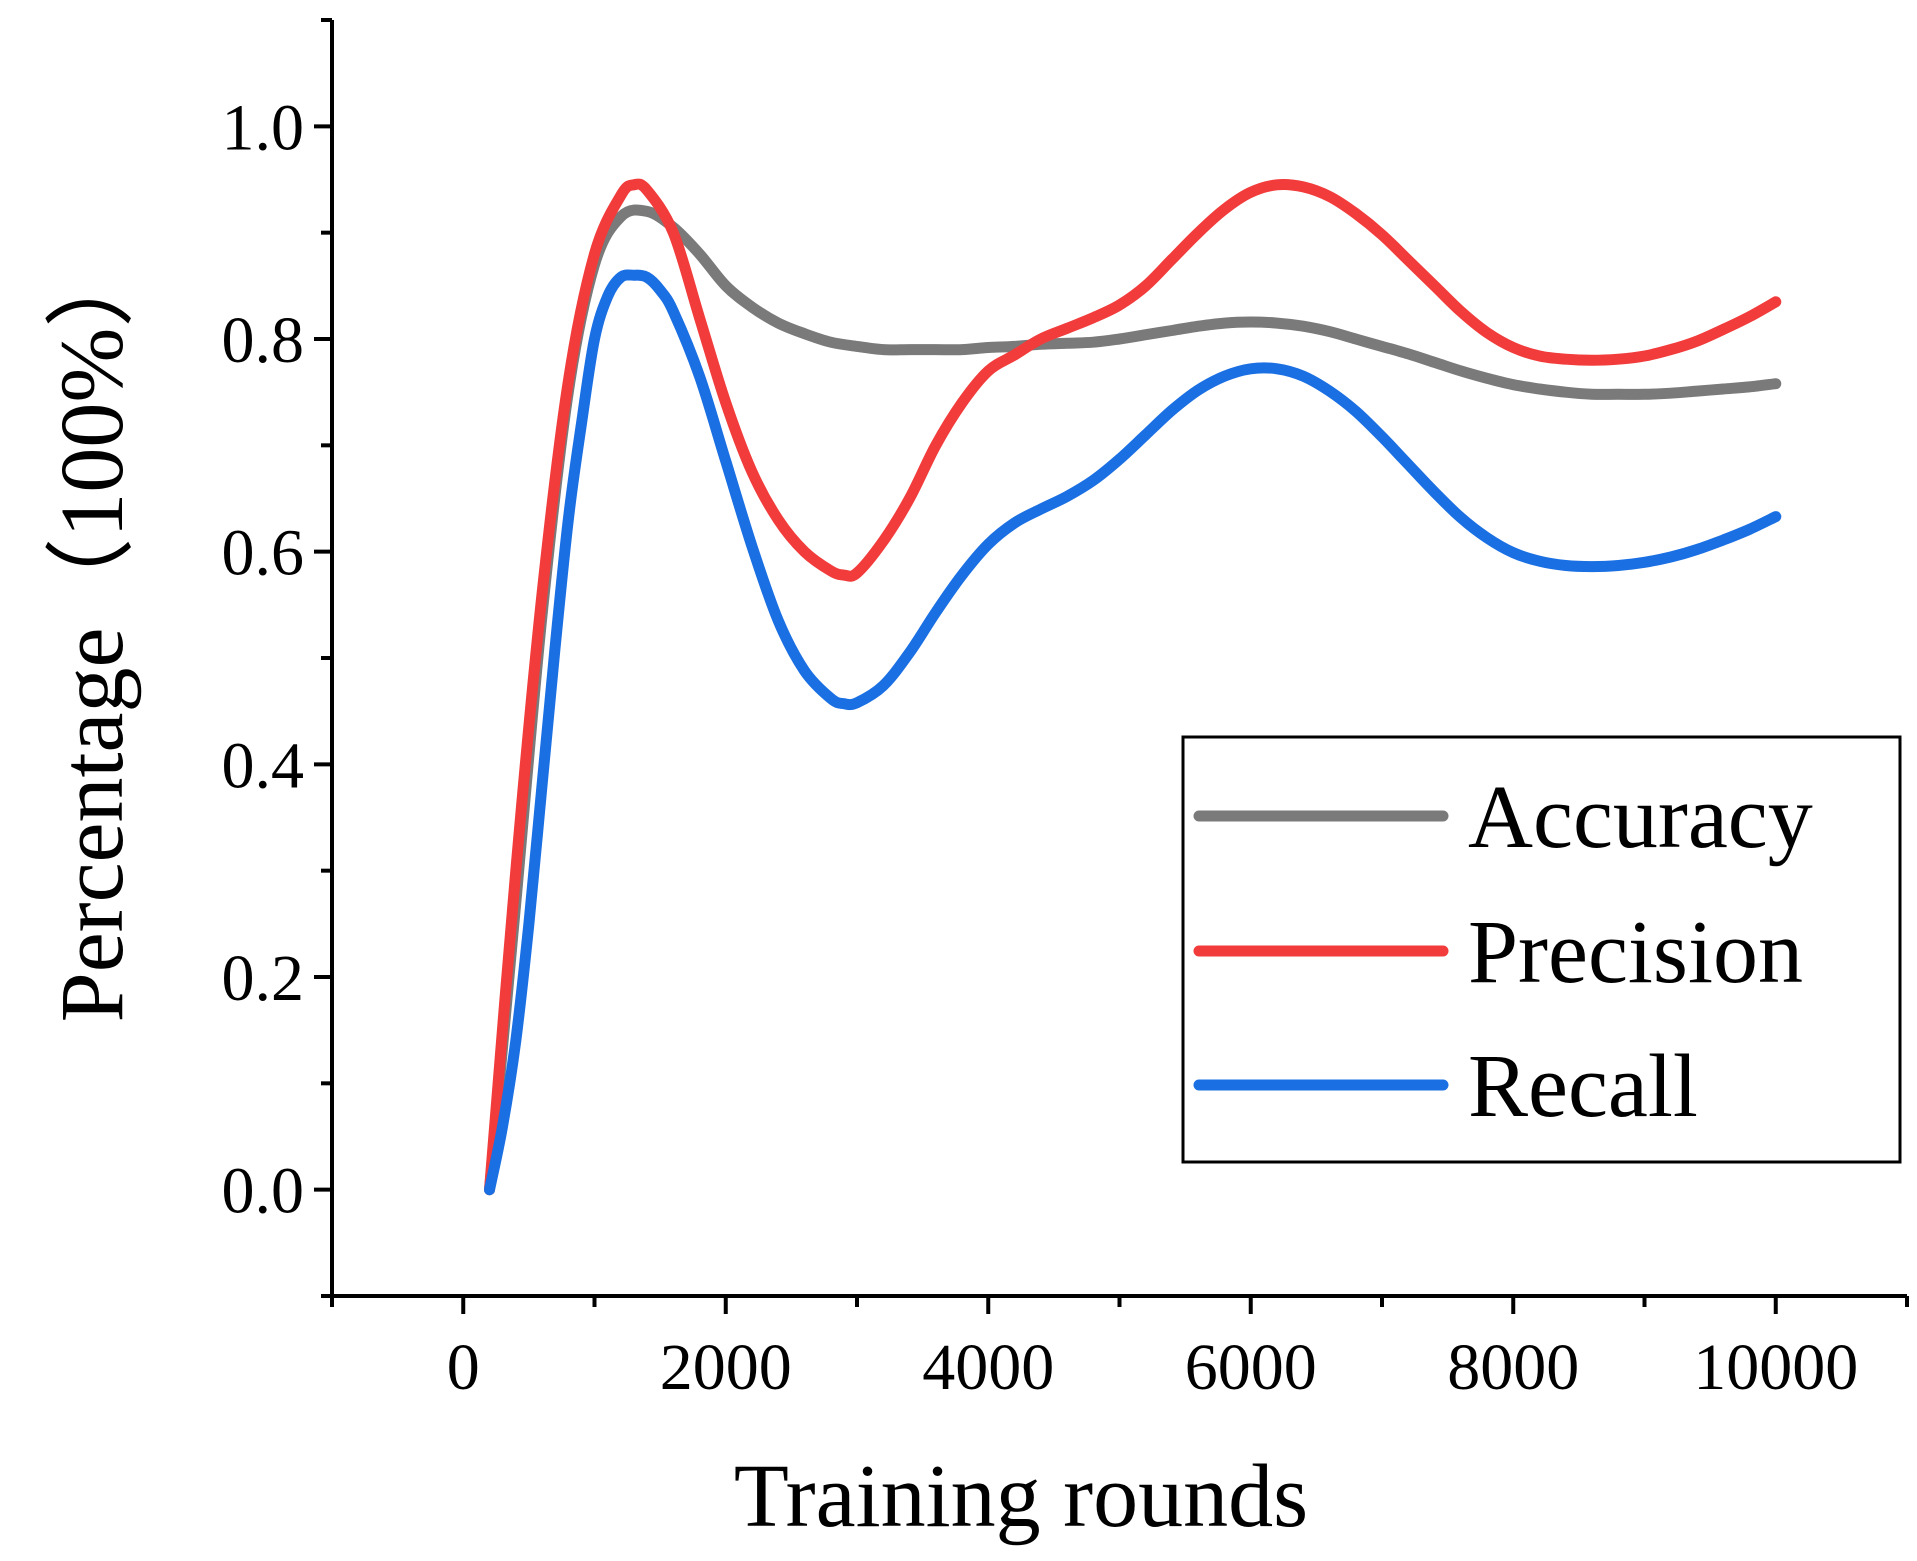 The height and width of the screenshot is (1561, 1917). I want to click on y-tick-label: 0.4, so click(263, 765).